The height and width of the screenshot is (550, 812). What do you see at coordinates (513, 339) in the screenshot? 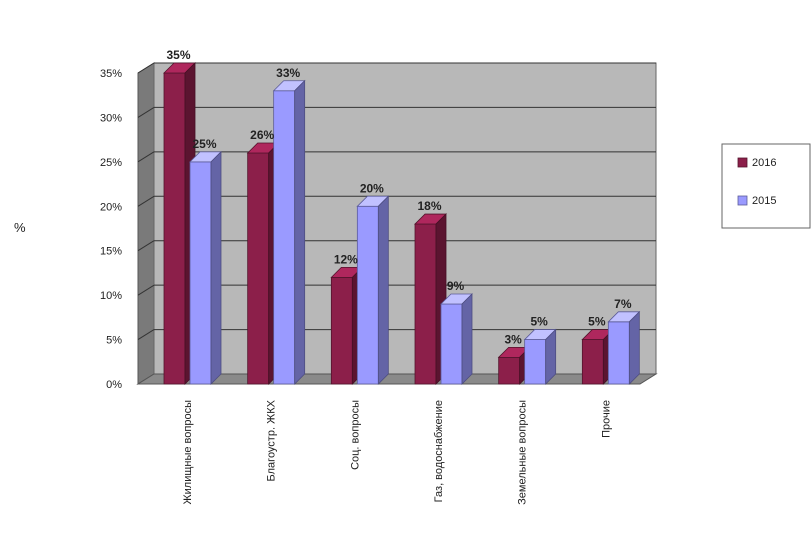
I see `data-label: 3%` at bounding box center [513, 339].